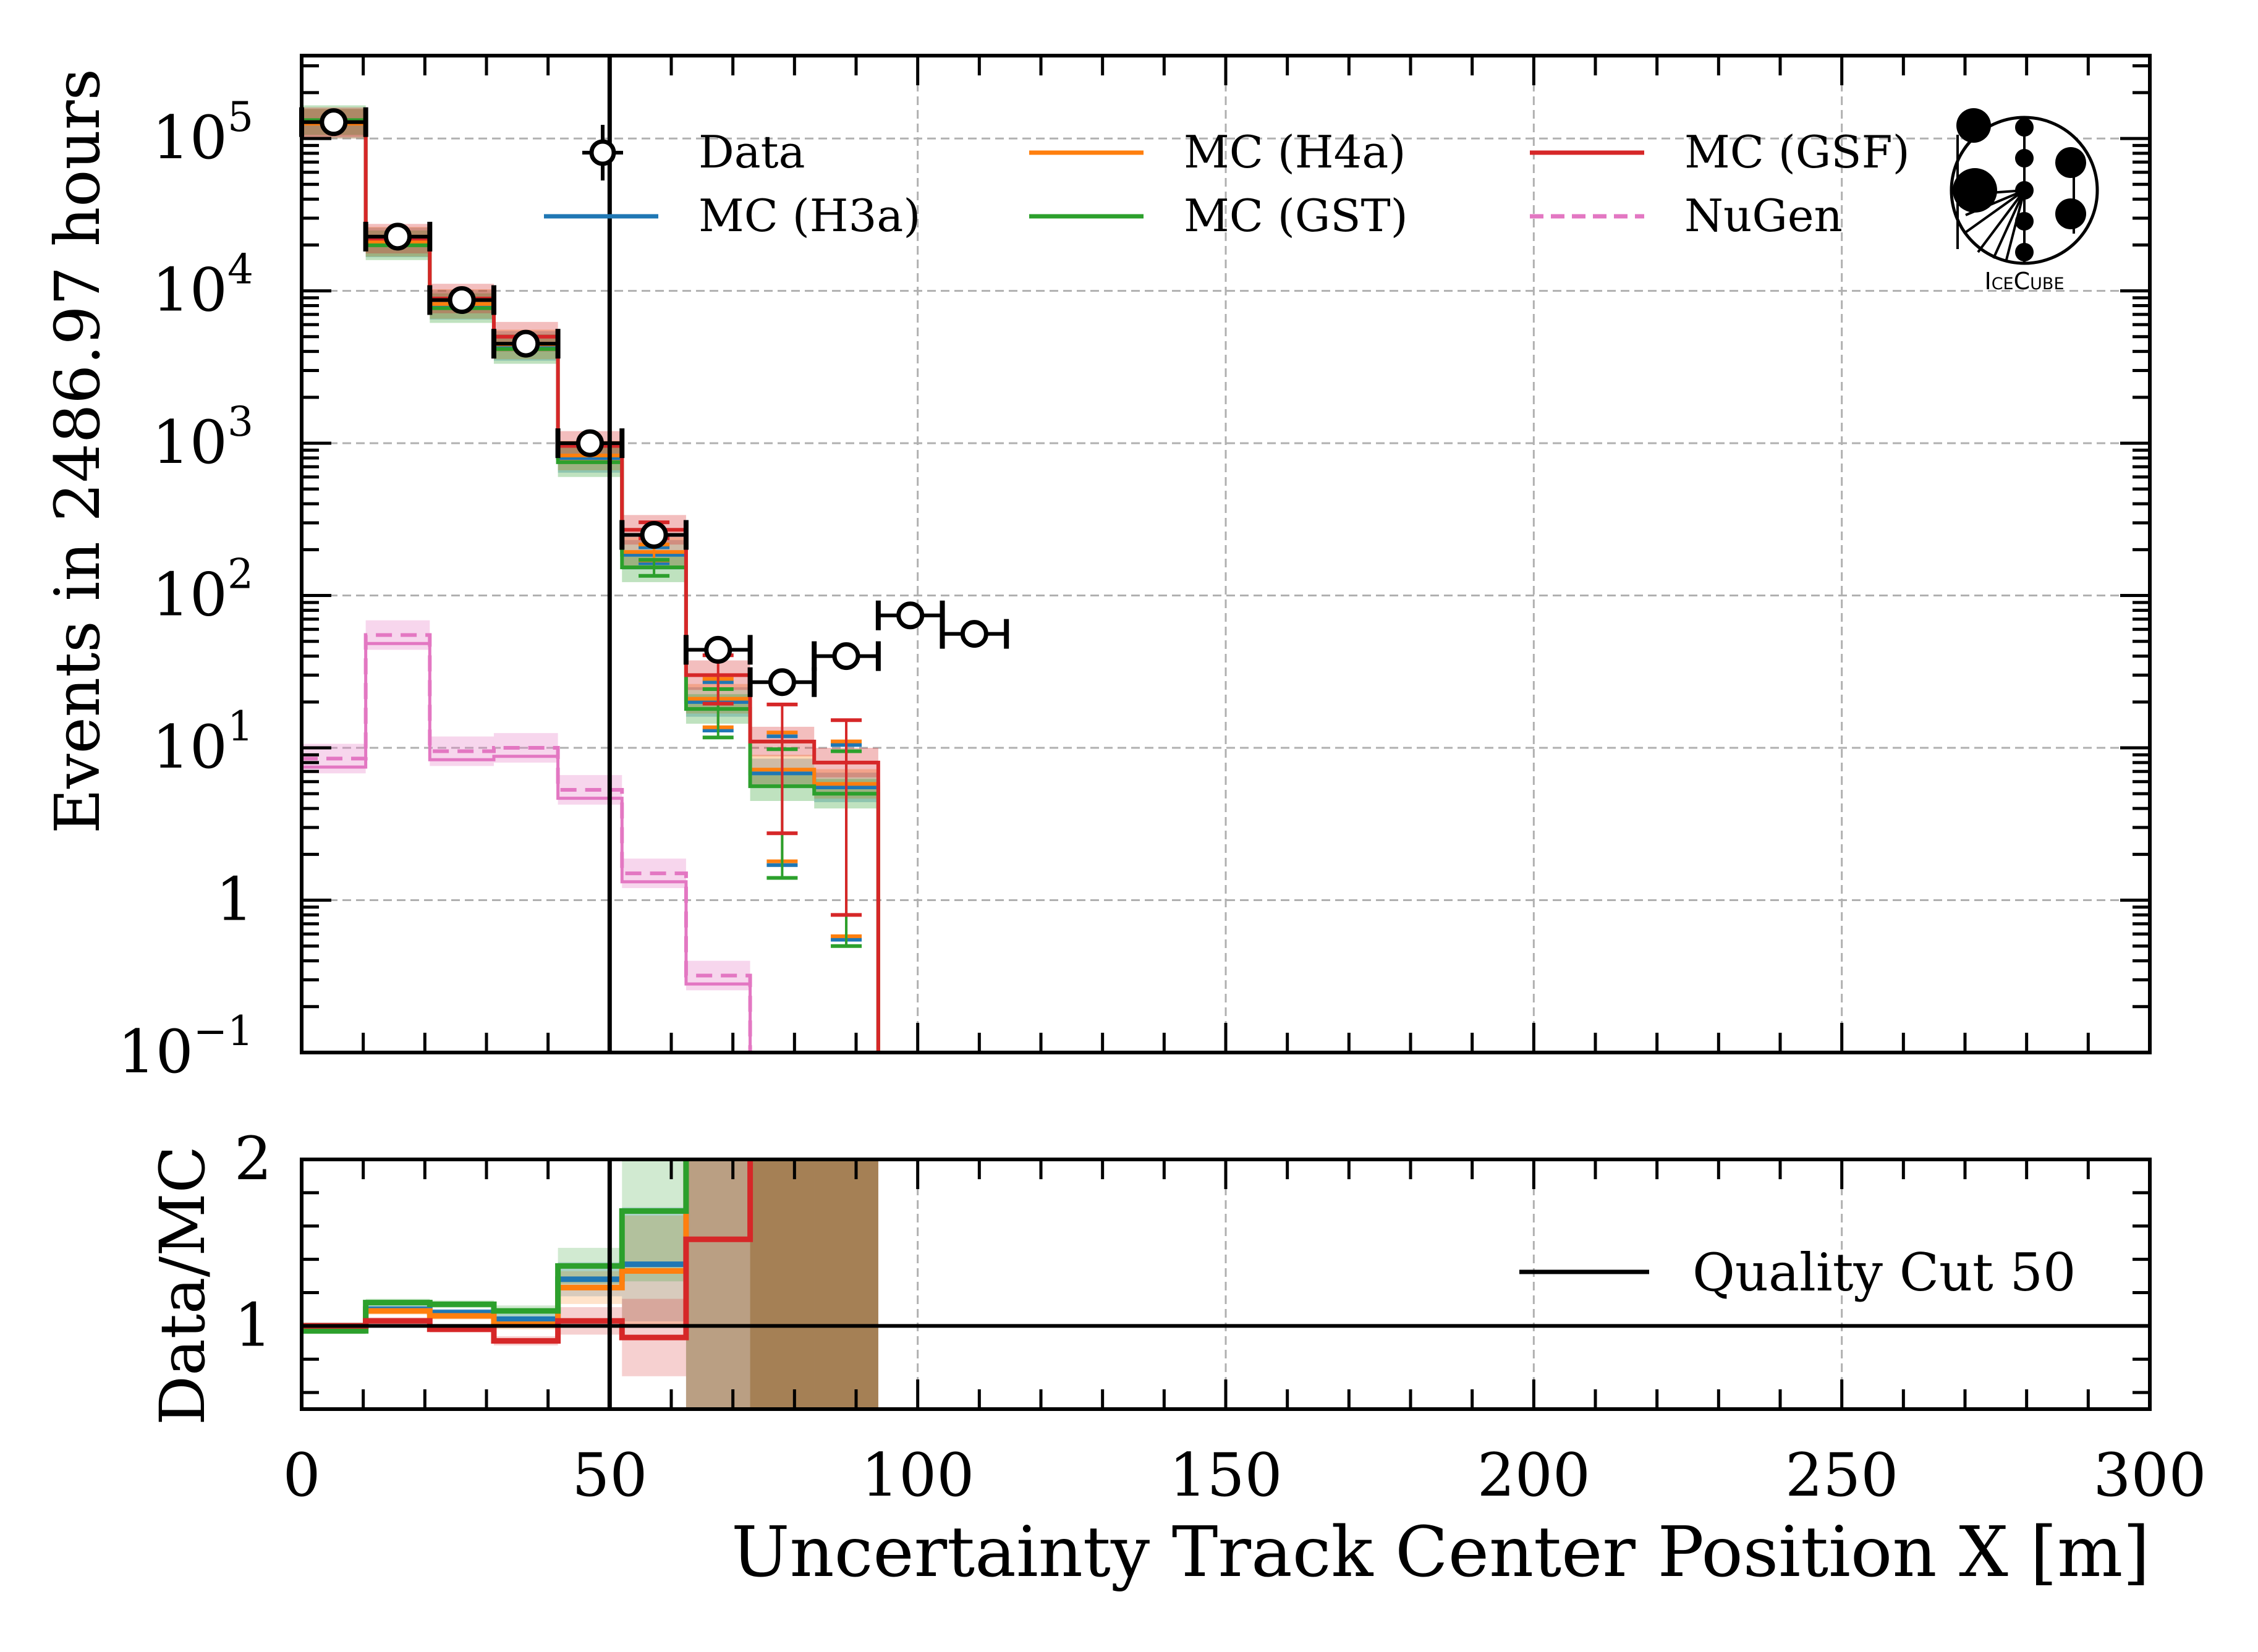 This screenshot has width=2258, height=1652. What do you see at coordinates (202, 742) in the screenshot?
I see `ytick-label: 10¹` at bounding box center [202, 742].